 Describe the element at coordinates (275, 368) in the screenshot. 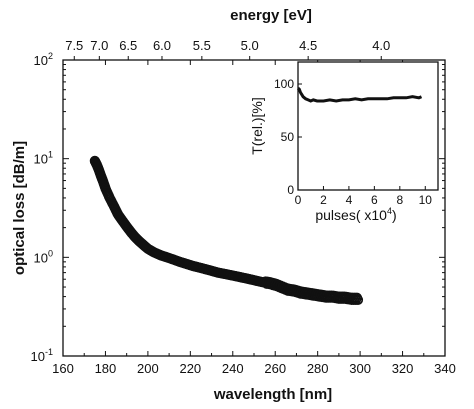

I see `x-tick-label: 260` at that location.